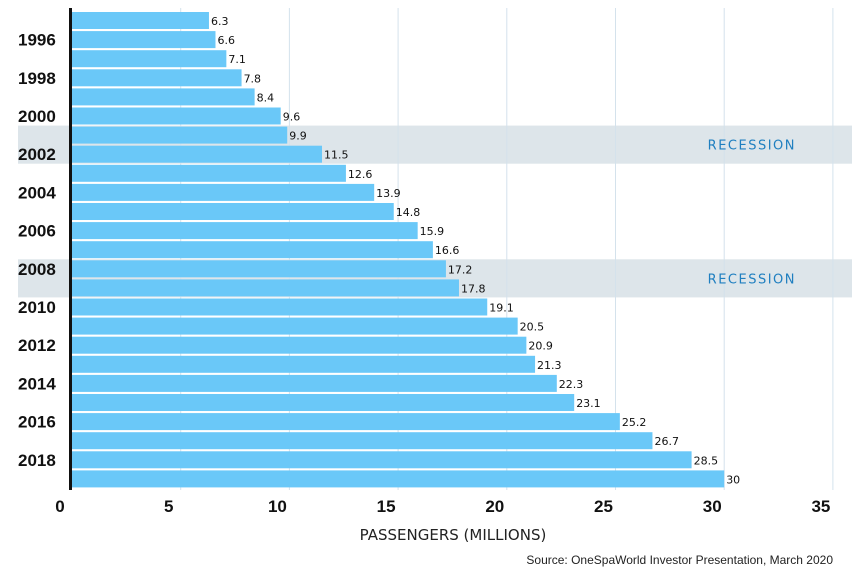 The height and width of the screenshot is (572, 855). What do you see at coordinates (37, 345) in the screenshot?
I see `y-tick-label: 2012` at bounding box center [37, 345].